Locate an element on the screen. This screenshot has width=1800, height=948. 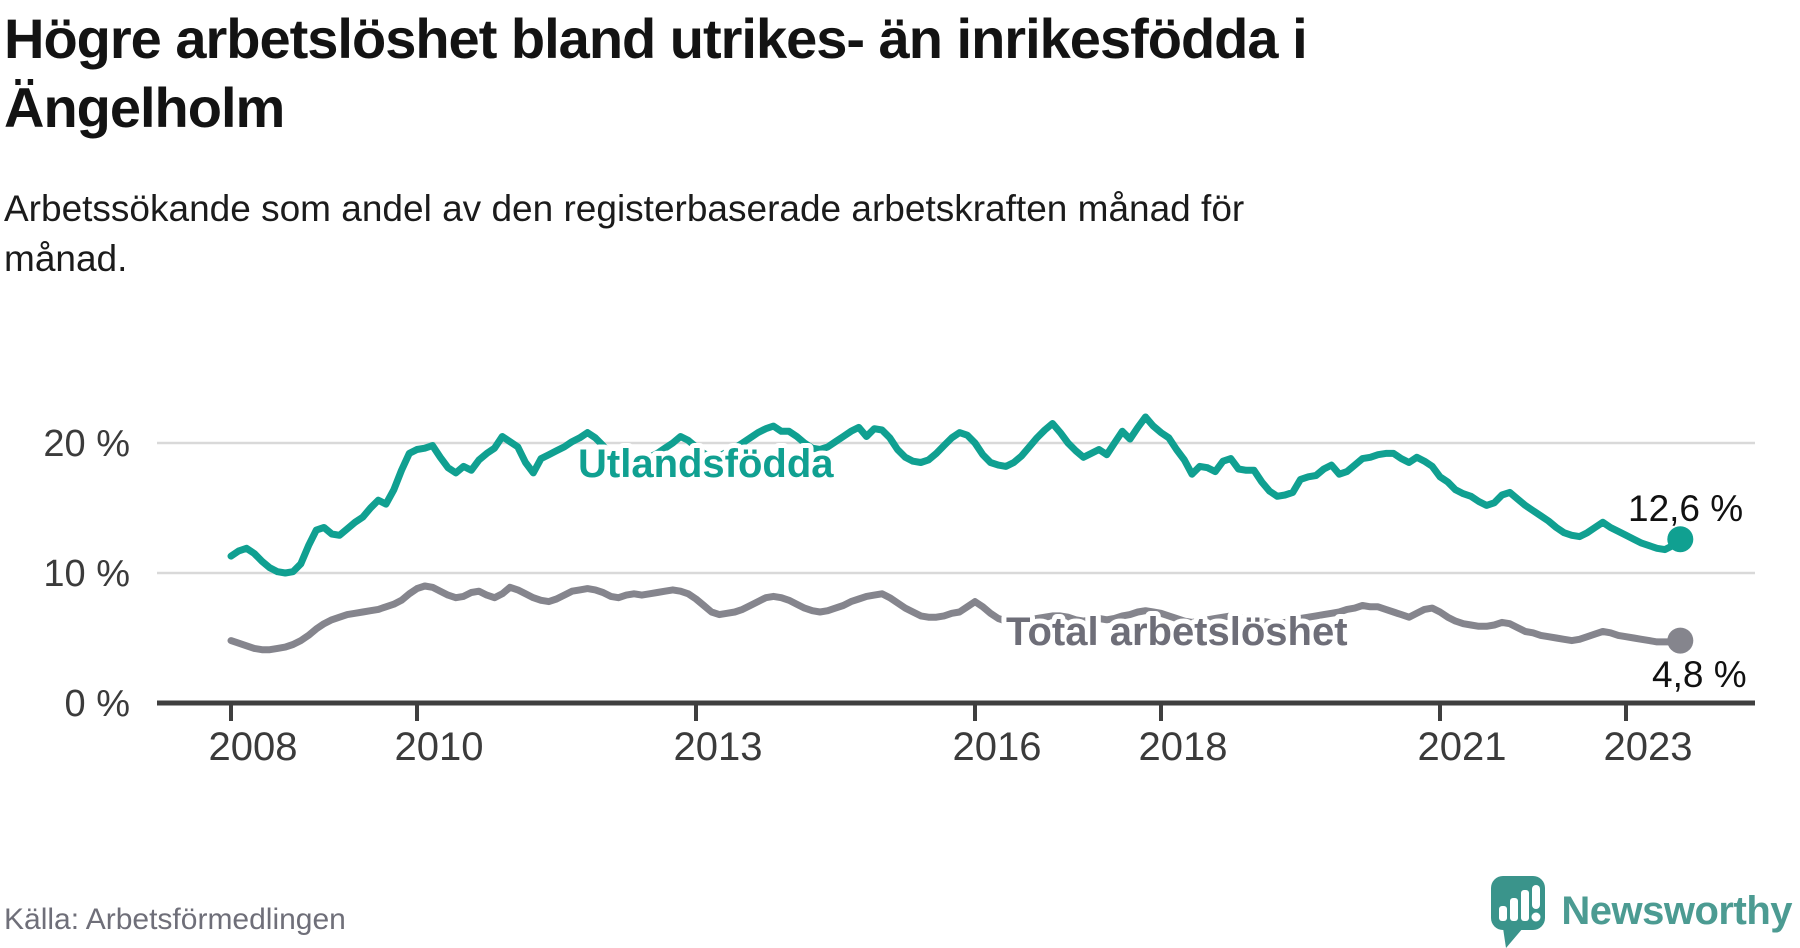
title-line-2: Ängelholm is located at coordinates (144, 107).